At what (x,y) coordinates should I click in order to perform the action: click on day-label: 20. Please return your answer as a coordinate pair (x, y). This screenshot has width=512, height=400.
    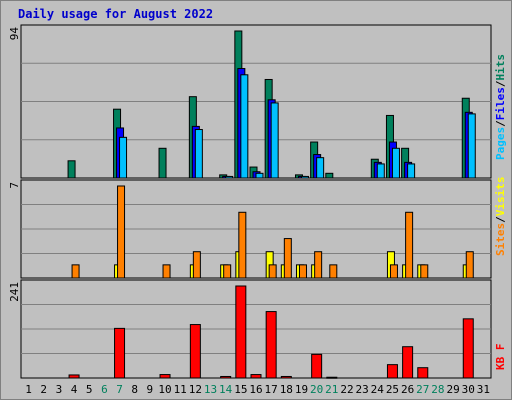
    Looking at the image, I should click on (316, 389).